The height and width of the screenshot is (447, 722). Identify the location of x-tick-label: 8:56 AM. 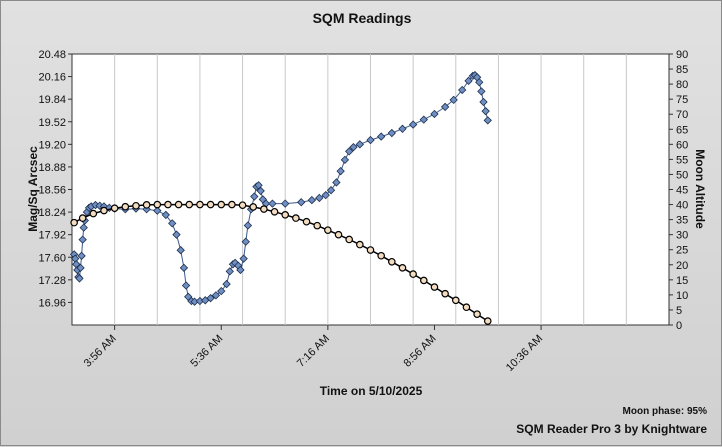
(420, 351).